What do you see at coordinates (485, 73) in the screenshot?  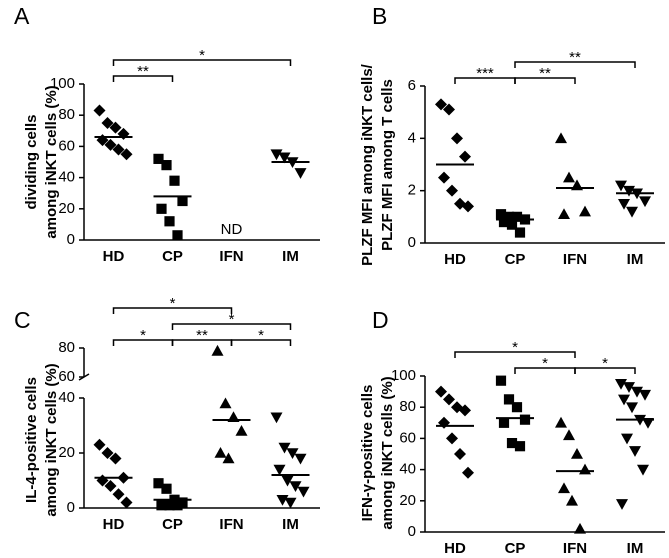 I see `significance-label: ***` at bounding box center [485, 73].